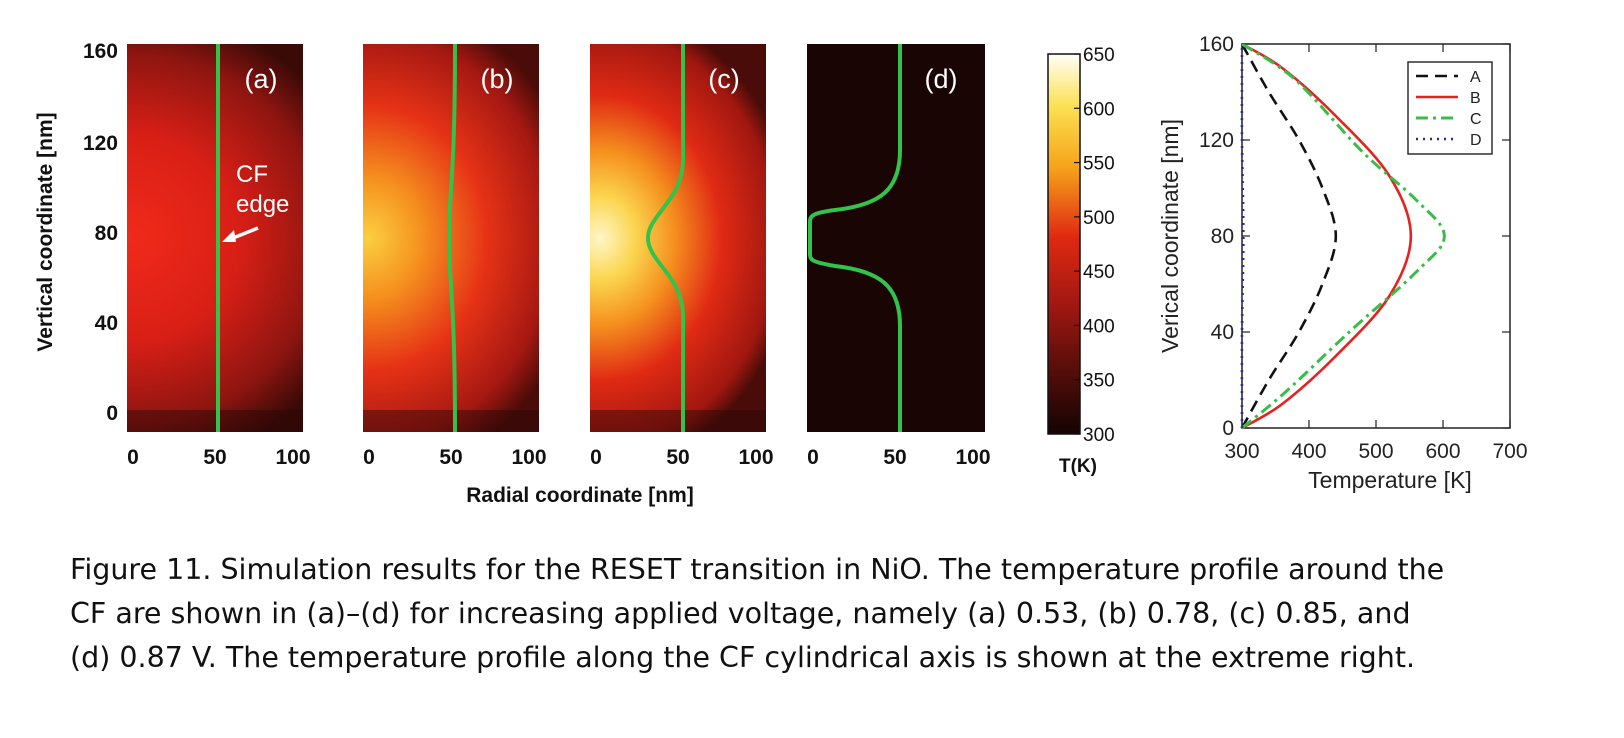 This screenshot has height=738, width=1624. What do you see at coordinates (1099, 272) in the screenshot?
I see `colorbar-tick-label: 450` at bounding box center [1099, 272].